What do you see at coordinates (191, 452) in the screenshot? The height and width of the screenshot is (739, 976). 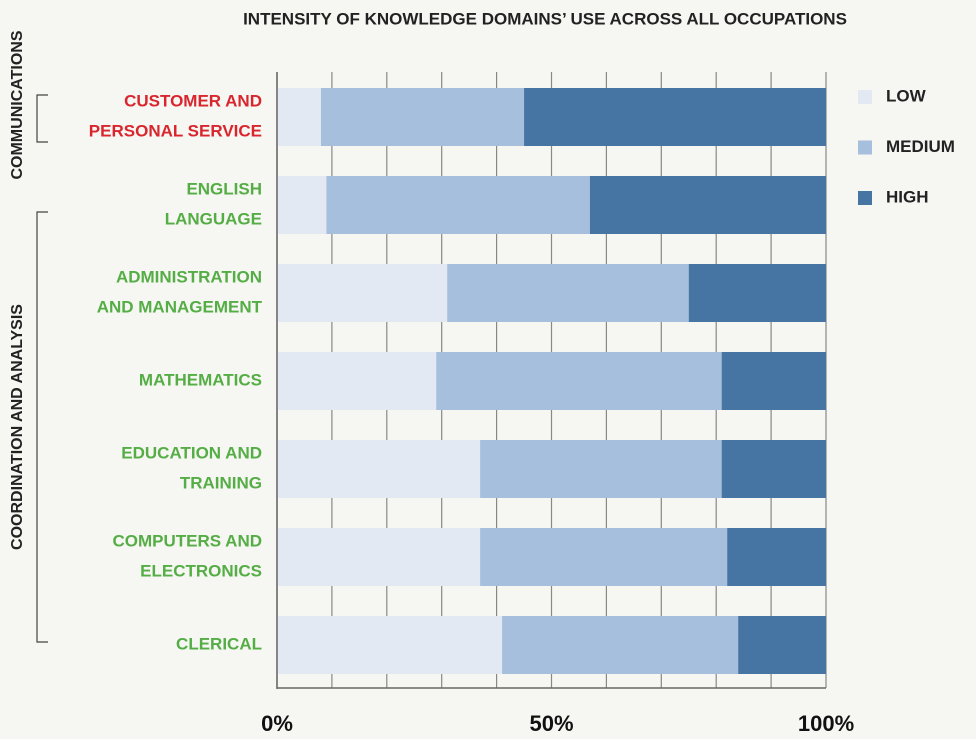 I see `category-label: EDUCATION AND` at bounding box center [191, 452].